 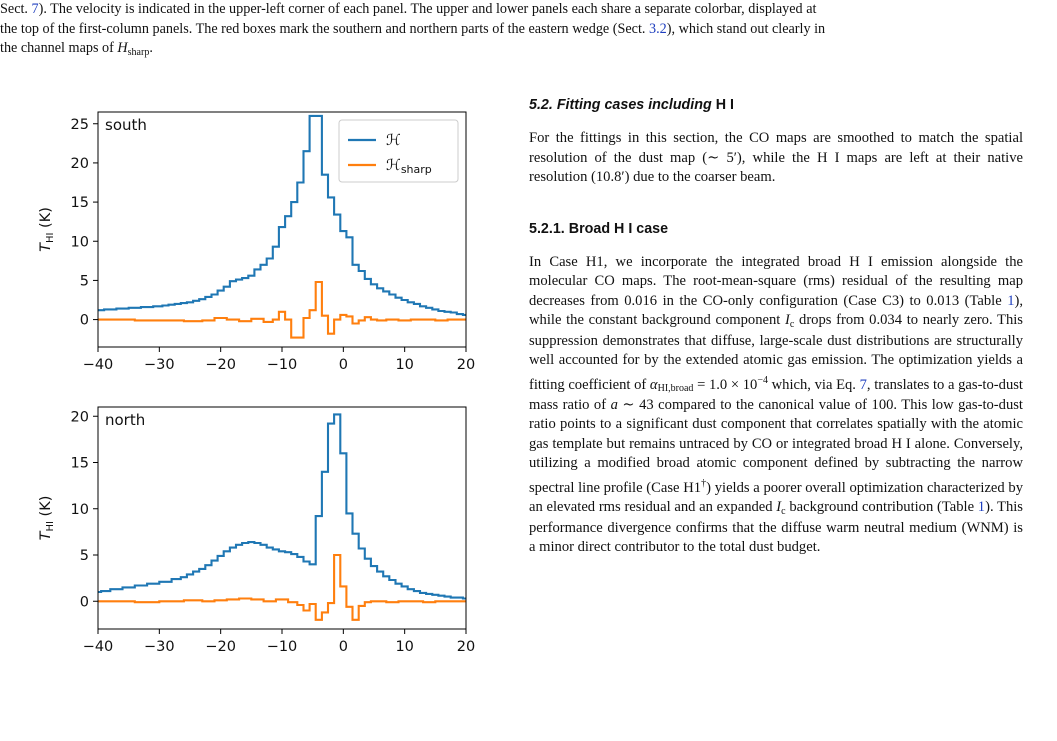 What do you see at coordinates (658, 28) in the screenshot?
I see `caption-link-sect-3-2: 3.2` at bounding box center [658, 28].